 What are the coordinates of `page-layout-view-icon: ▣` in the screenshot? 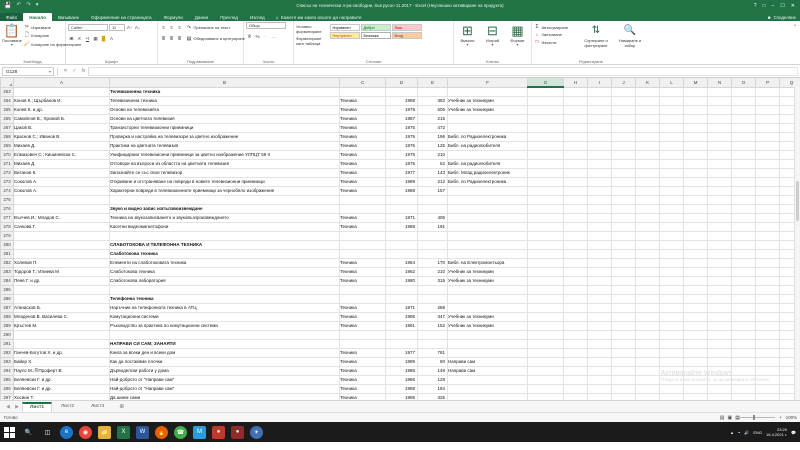 It's located at (730, 417).